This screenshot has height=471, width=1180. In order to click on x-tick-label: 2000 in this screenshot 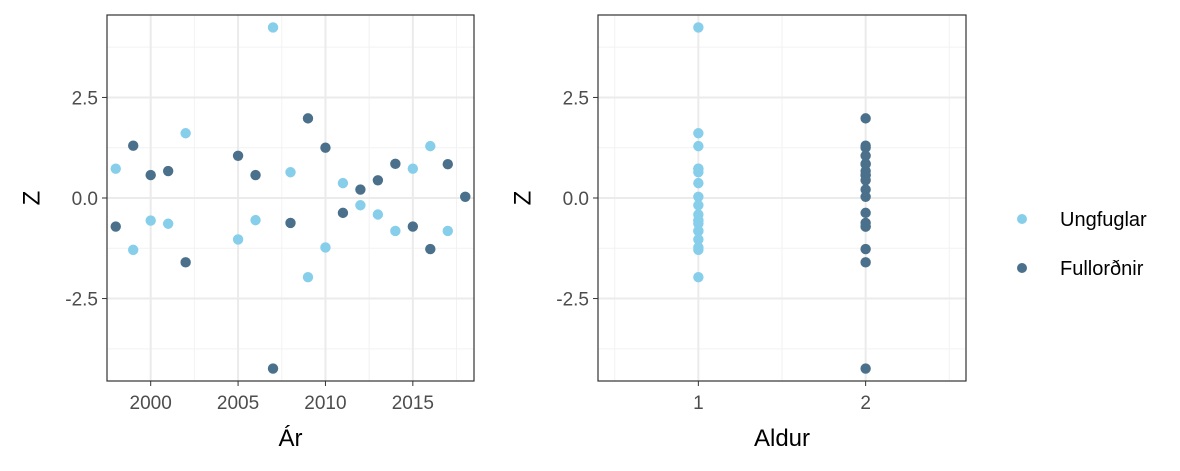, I will do `click(151, 403)`.